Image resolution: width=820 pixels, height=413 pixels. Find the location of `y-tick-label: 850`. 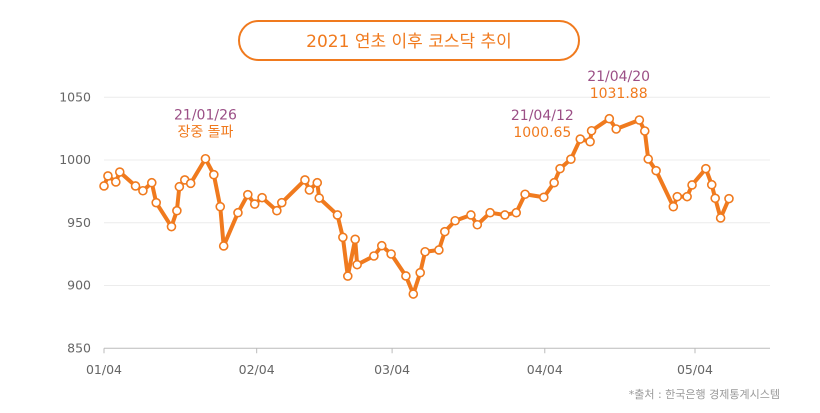

y-tick-label: 850 is located at coordinates (79, 347).